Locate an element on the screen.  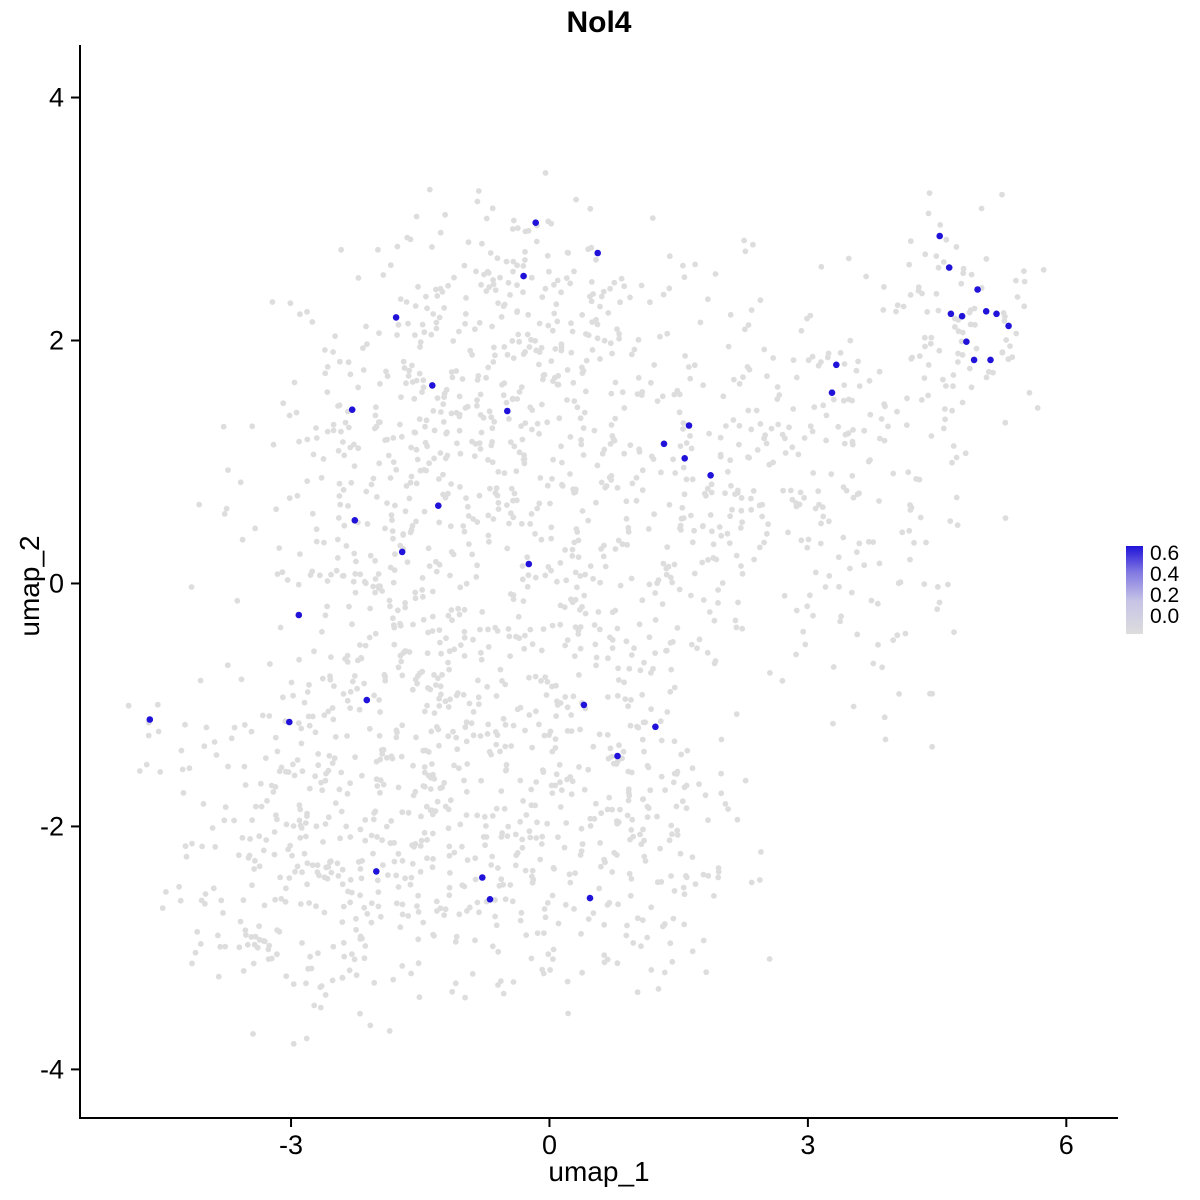
legend-colorbar is located at coordinates (1134, 590).